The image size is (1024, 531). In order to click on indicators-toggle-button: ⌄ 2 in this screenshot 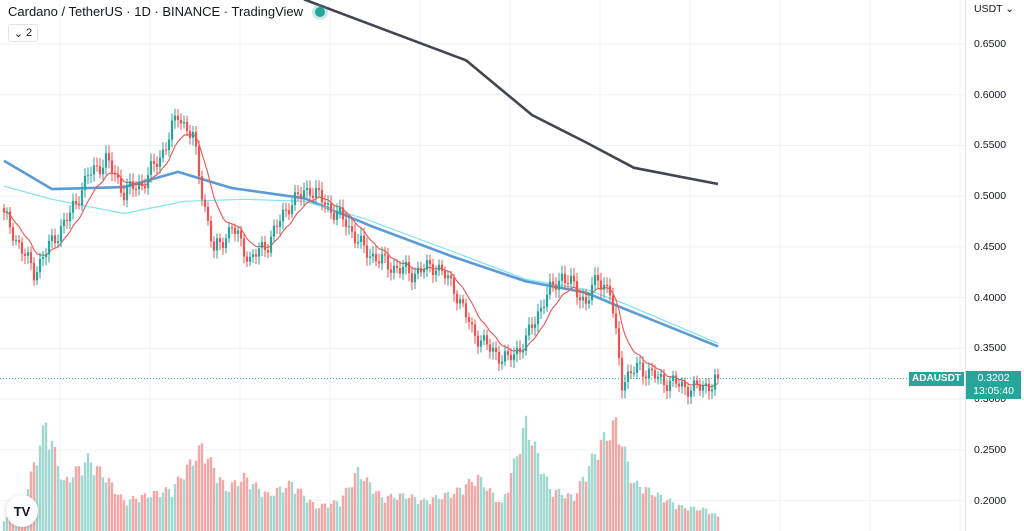, I will do `click(23, 33)`.